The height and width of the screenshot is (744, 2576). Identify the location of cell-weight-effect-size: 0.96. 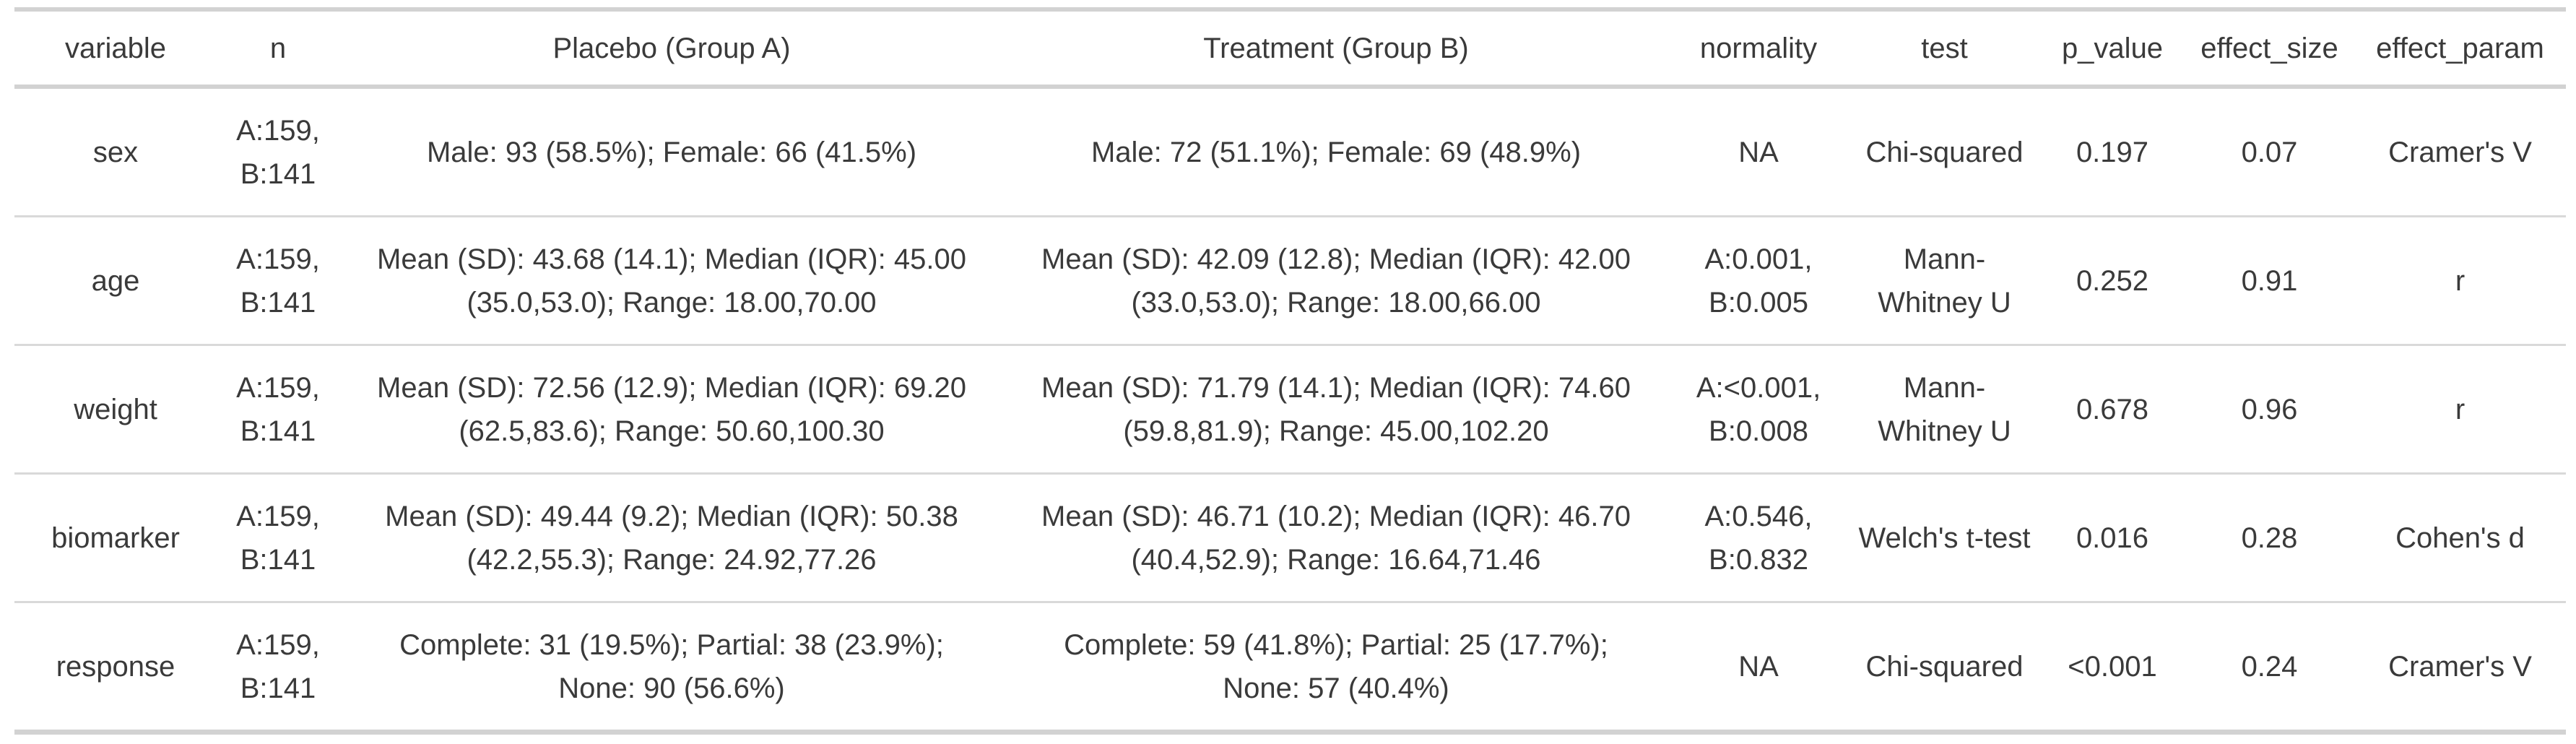
(2269, 409).